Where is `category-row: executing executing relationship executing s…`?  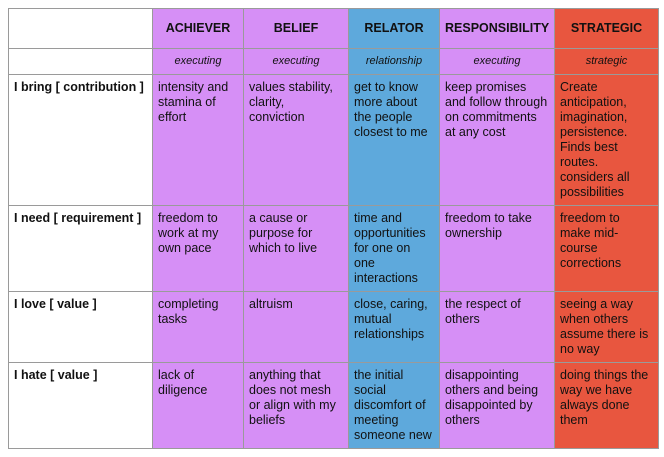
category-row: executing executing relationship executing s… is located at coordinates (333, 61).